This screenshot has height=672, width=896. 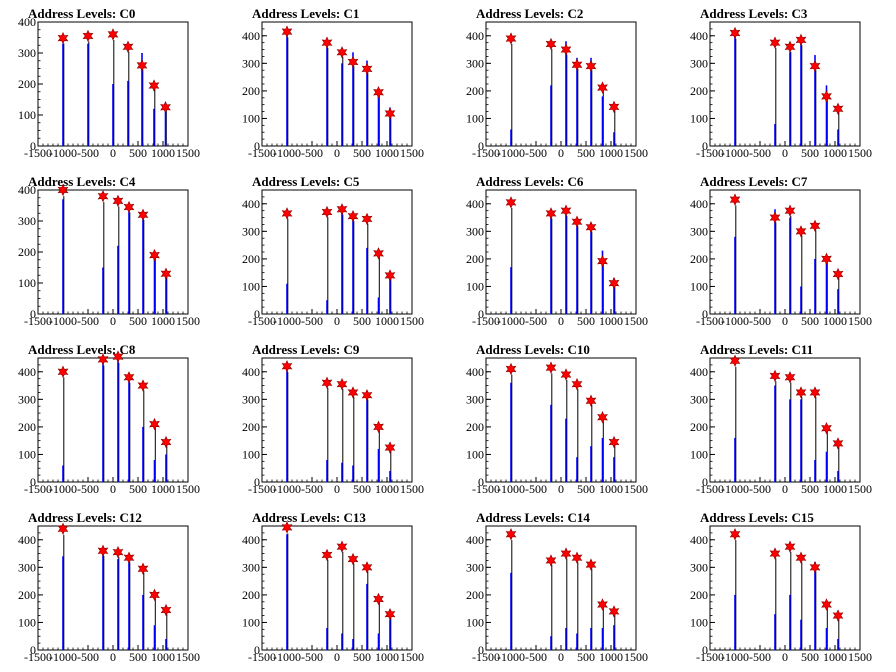 I want to click on panel-title: Address Levels: C9, so click(x=306, y=349).